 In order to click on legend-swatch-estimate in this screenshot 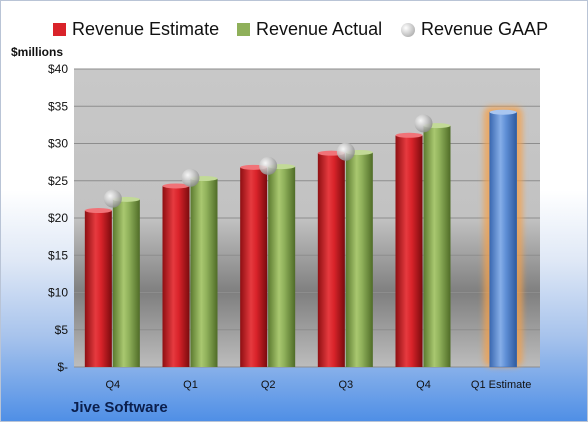, I will do `click(59, 29)`.